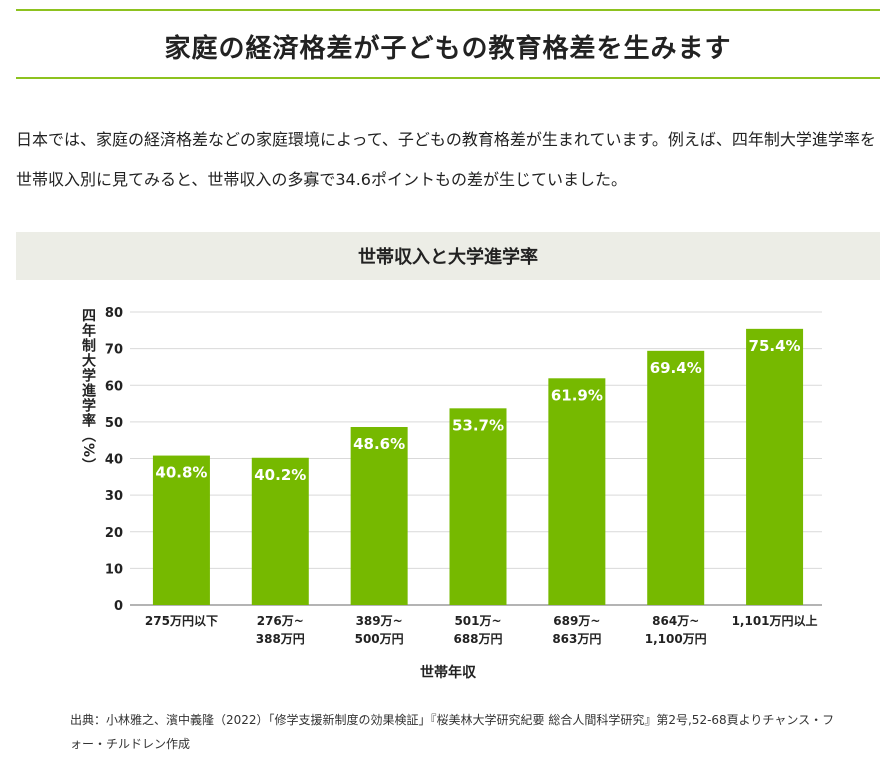 The image size is (885, 772). I want to click on x-tick-label-line2: 863万円, so click(576, 639).